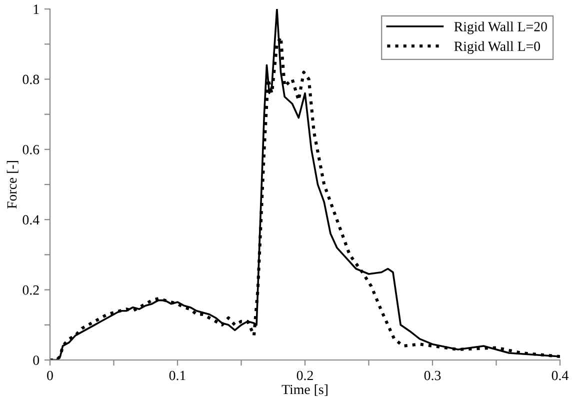  I want to click on y-tick-label: 0.6, so click(31, 149).